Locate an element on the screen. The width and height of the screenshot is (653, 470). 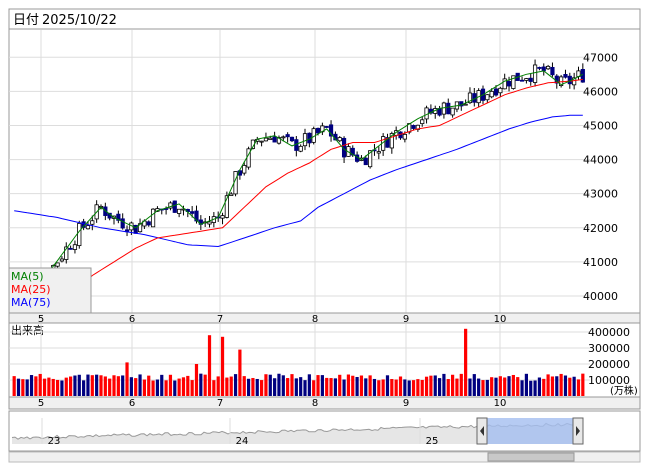
price-tick-label: 41000 is located at coordinates (600, 262).